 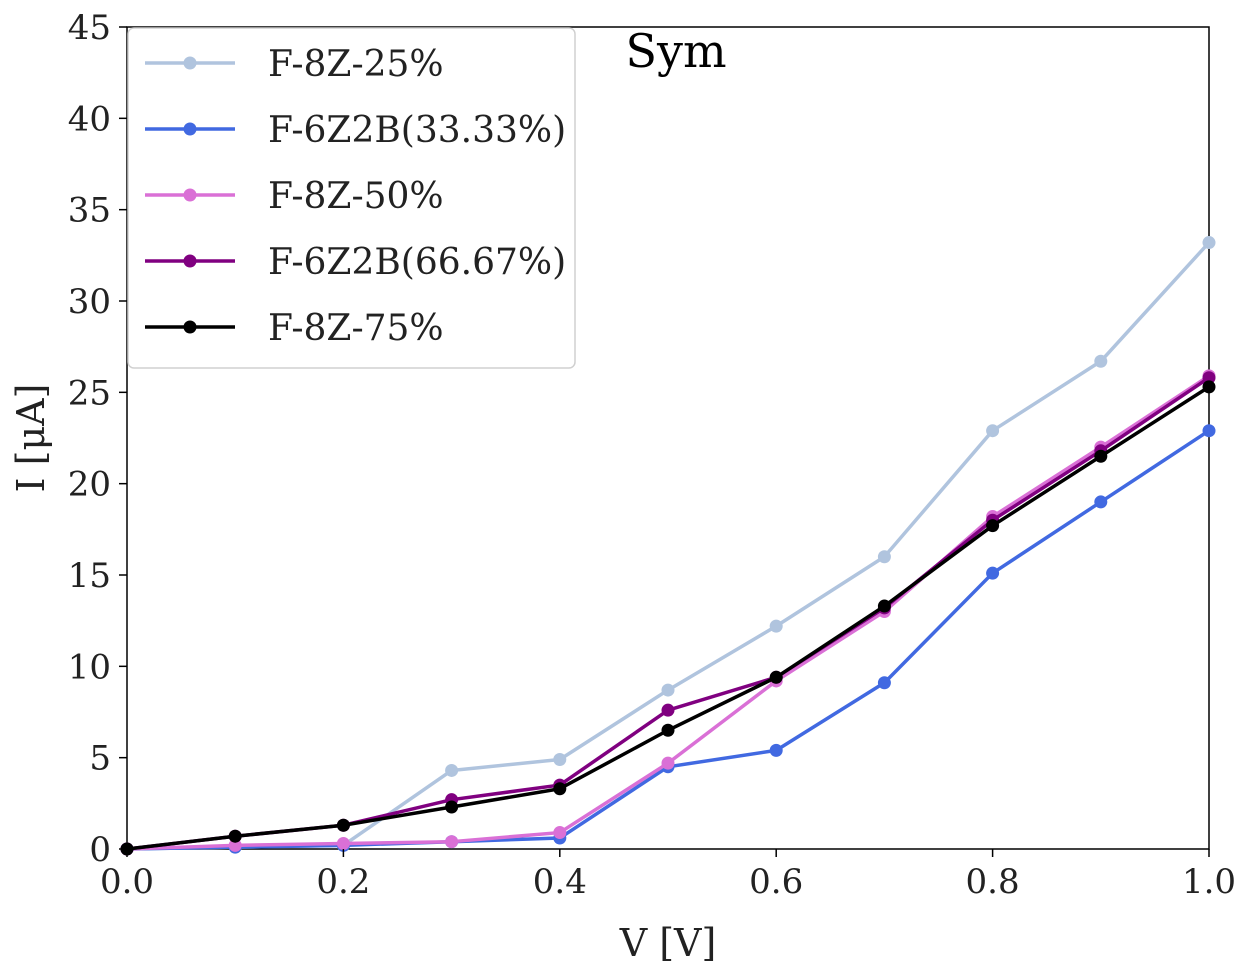 What do you see at coordinates (89, 302) in the screenshot?
I see `y-tick-label: 30` at bounding box center [89, 302].